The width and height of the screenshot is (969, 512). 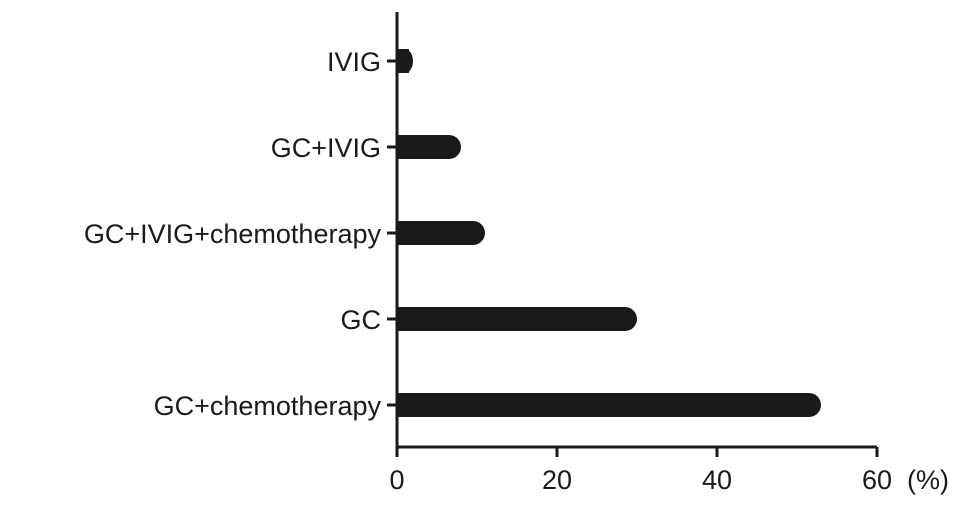 What do you see at coordinates (326, 148) in the screenshot?
I see `category-label: GC+IVIG` at bounding box center [326, 148].